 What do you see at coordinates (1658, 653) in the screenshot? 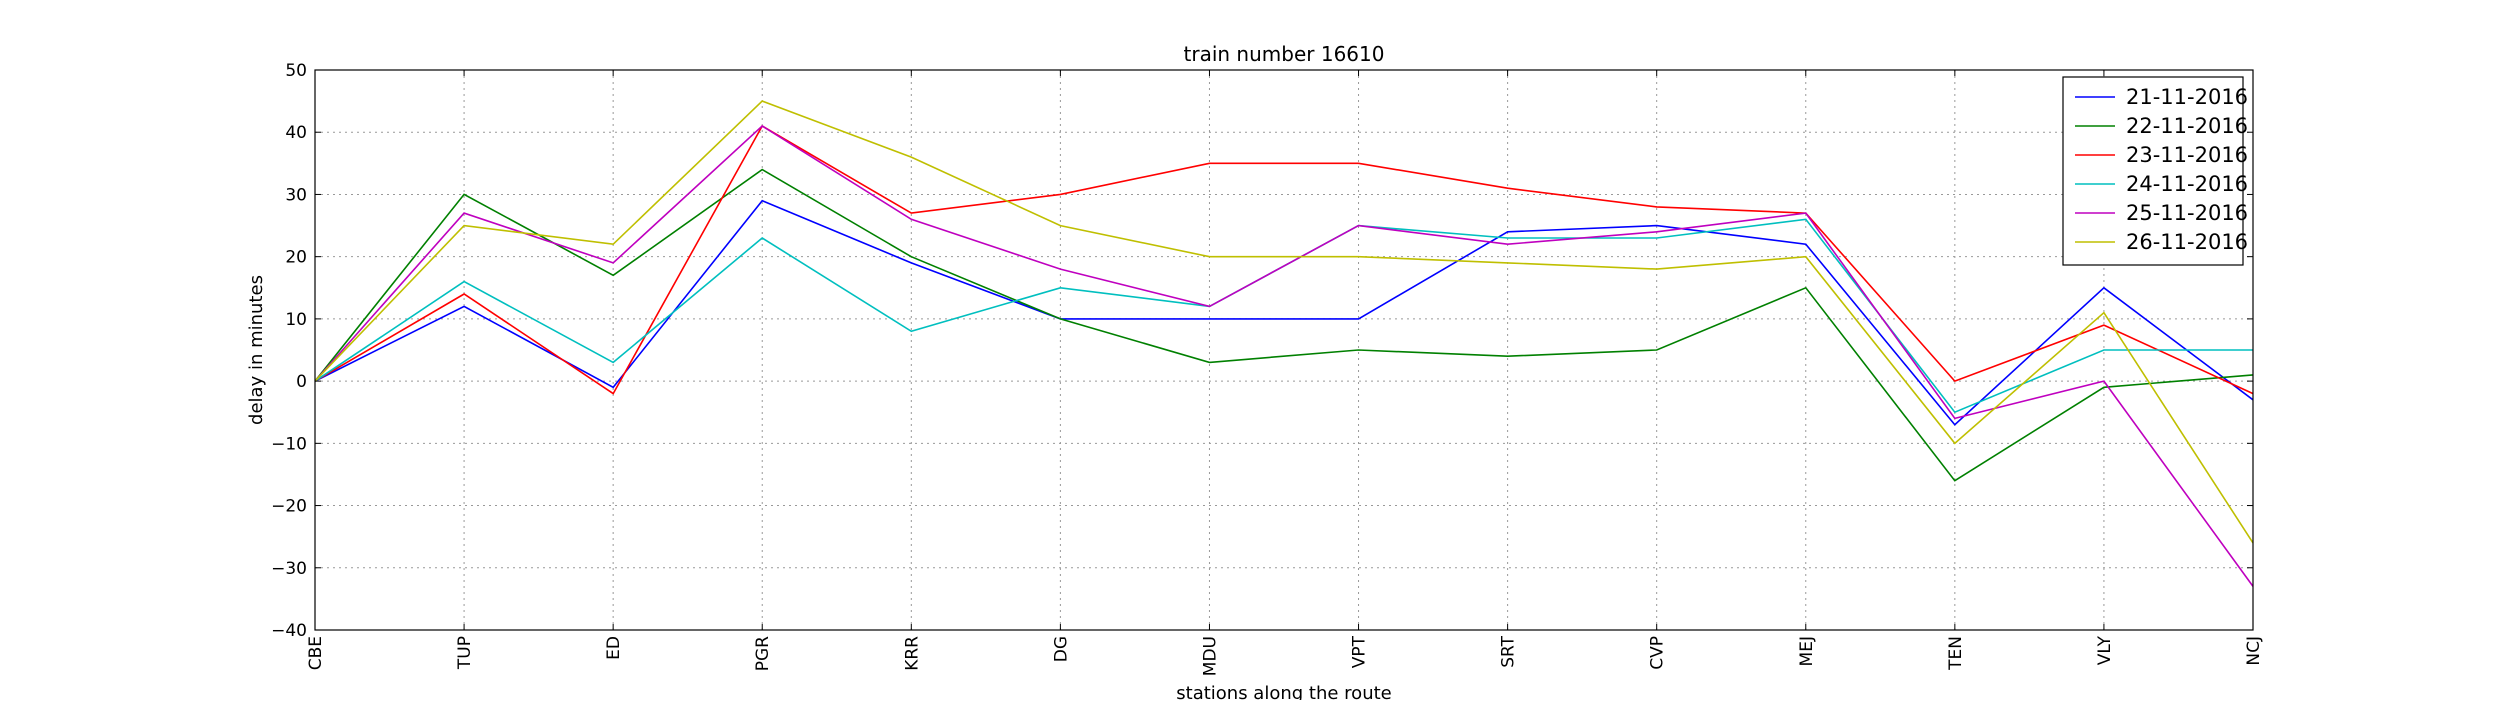
I see `x-tick-label: CVP` at bounding box center [1658, 653].